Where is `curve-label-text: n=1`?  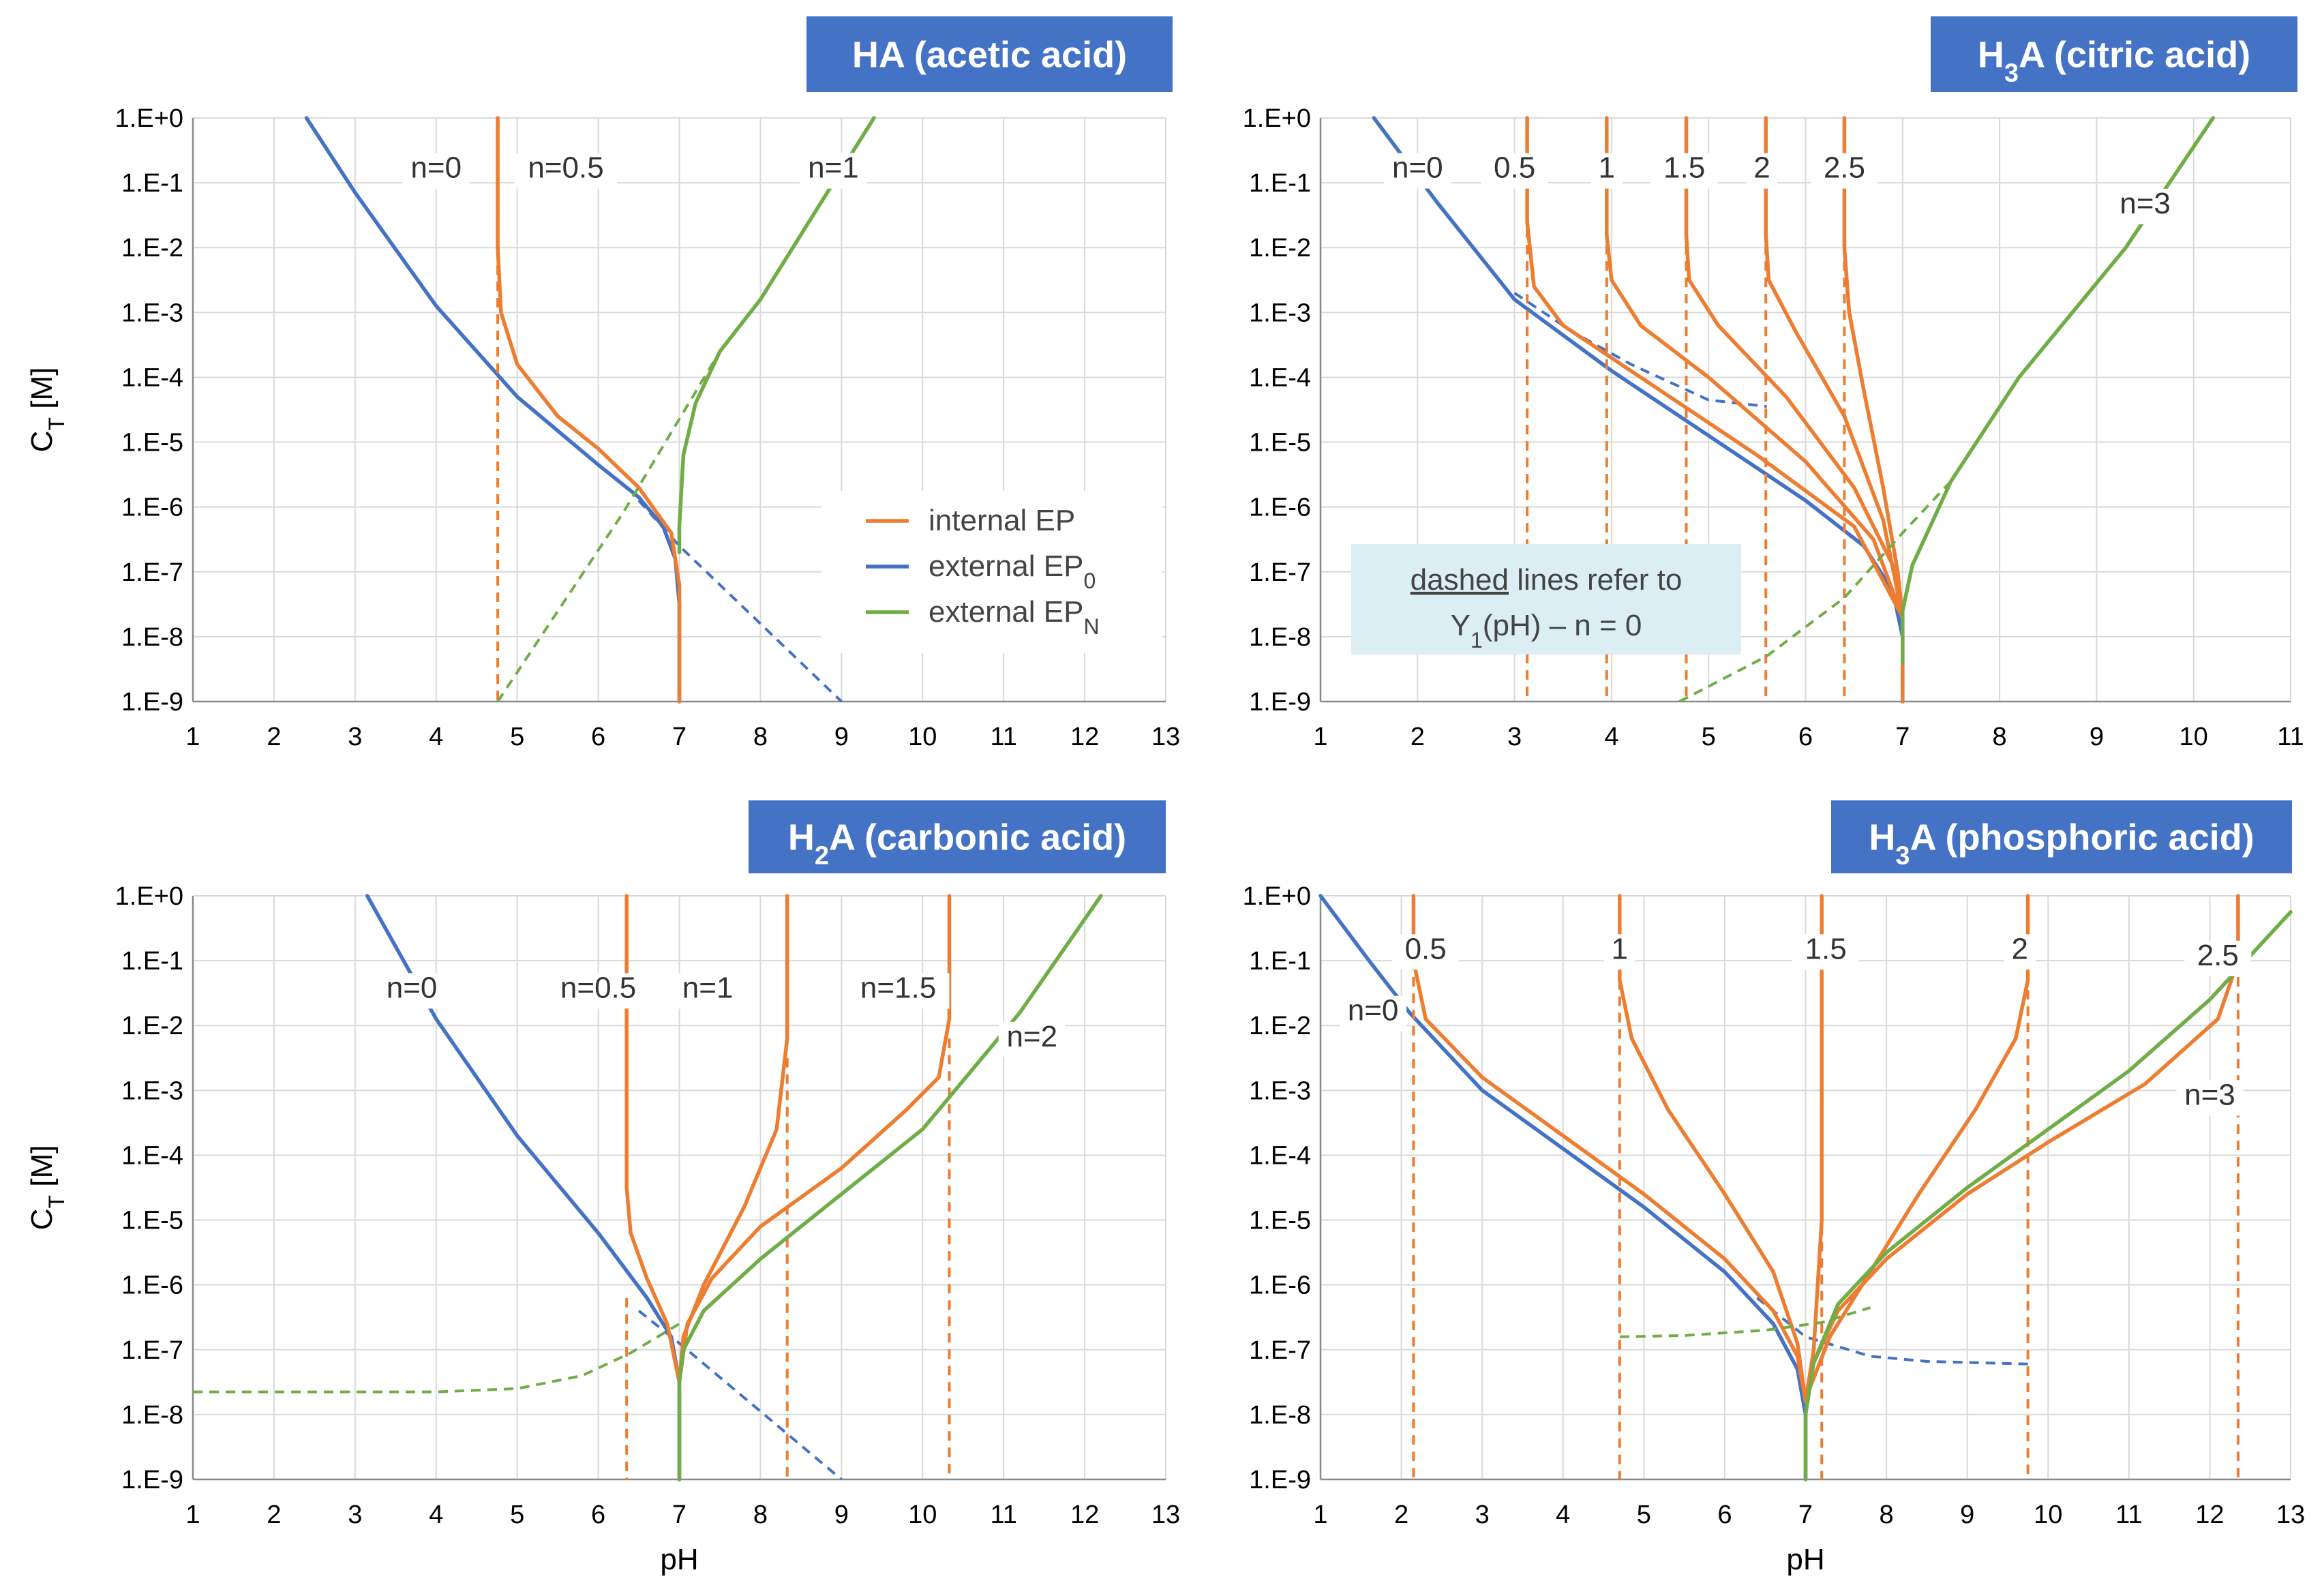 curve-label-text: n=1 is located at coordinates (708, 987).